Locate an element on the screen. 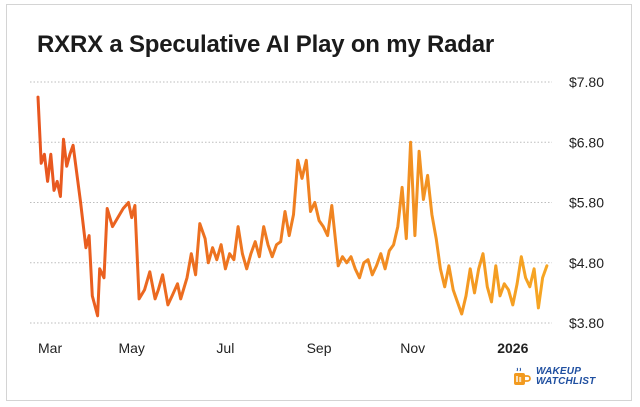 Image resolution: width=640 pixels, height=407 pixels. brand-wordmark: WAKEUP WATCHLIST is located at coordinates (565, 377).